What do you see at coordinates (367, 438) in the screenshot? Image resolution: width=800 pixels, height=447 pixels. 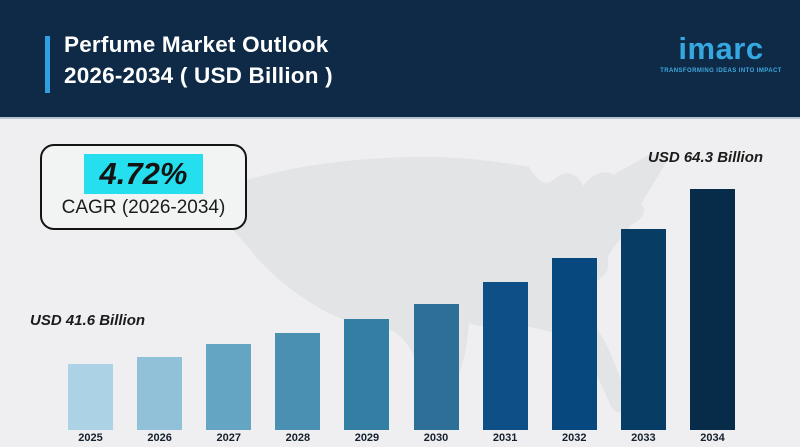 I see `bar-year-label: 2029` at bounding box center [367, 438].